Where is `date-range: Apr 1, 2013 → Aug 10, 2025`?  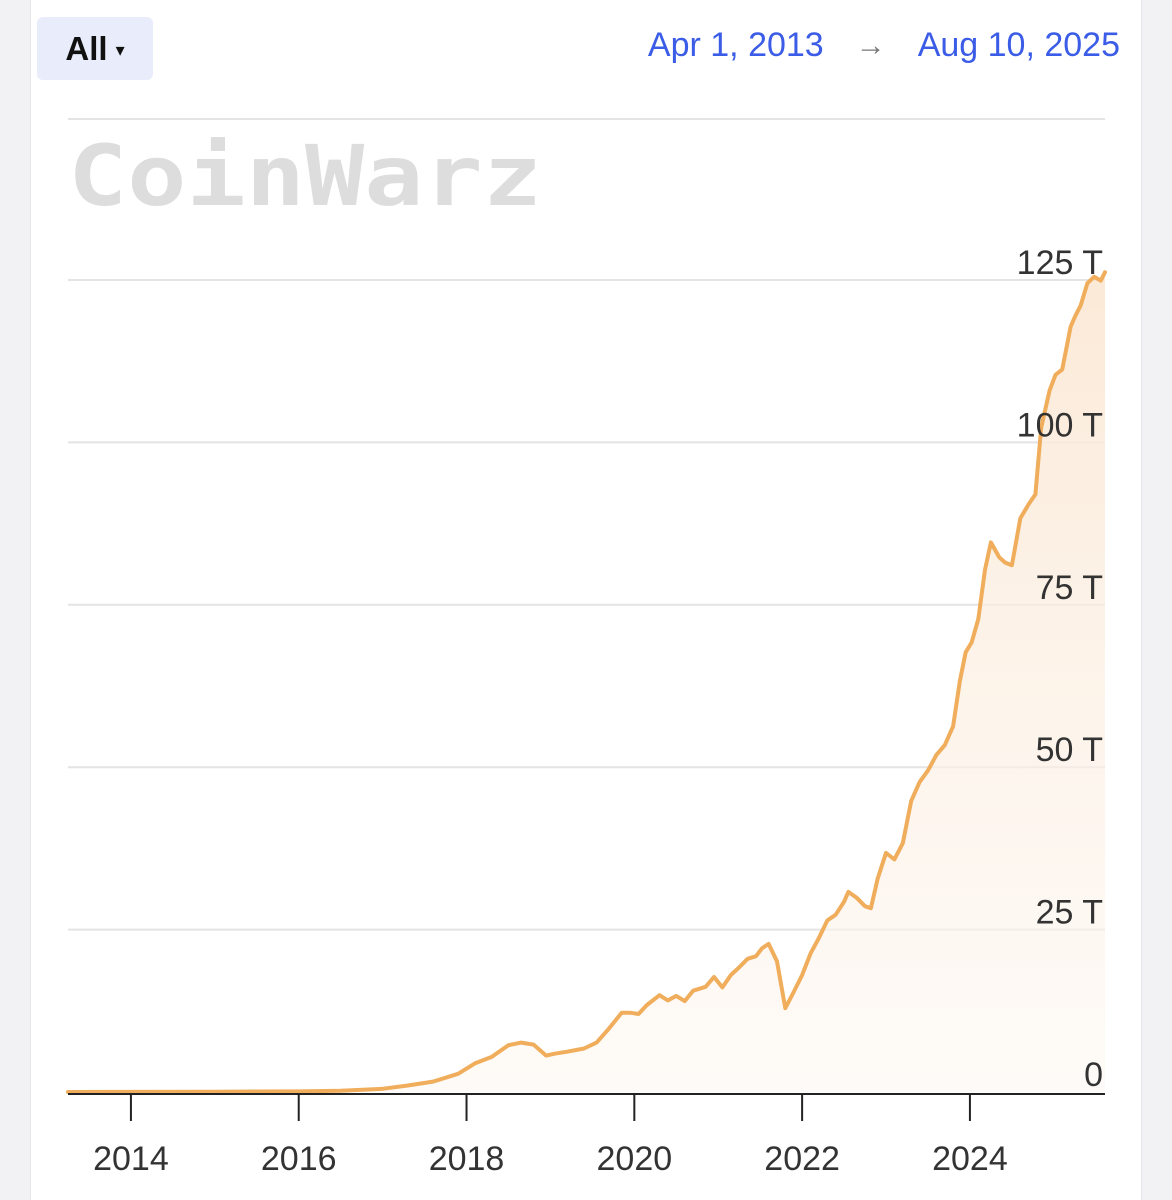
date-range: Apr 1, 2013 → Aug 10, 2025 is located at coordinates (884, 45).